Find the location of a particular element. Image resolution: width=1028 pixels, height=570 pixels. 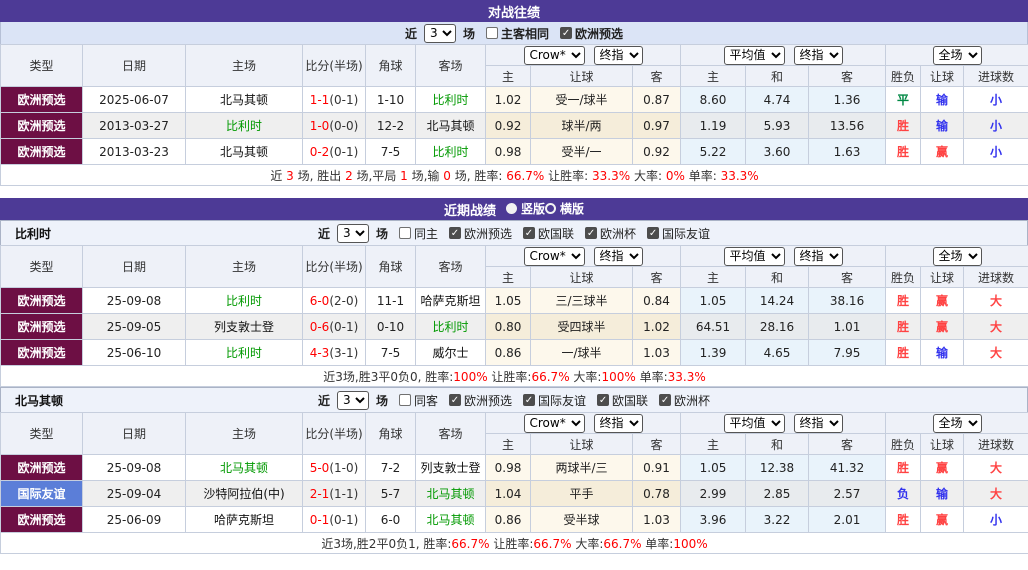

layout-radio-option-1: 横版 is located at coordinates (564, 208).